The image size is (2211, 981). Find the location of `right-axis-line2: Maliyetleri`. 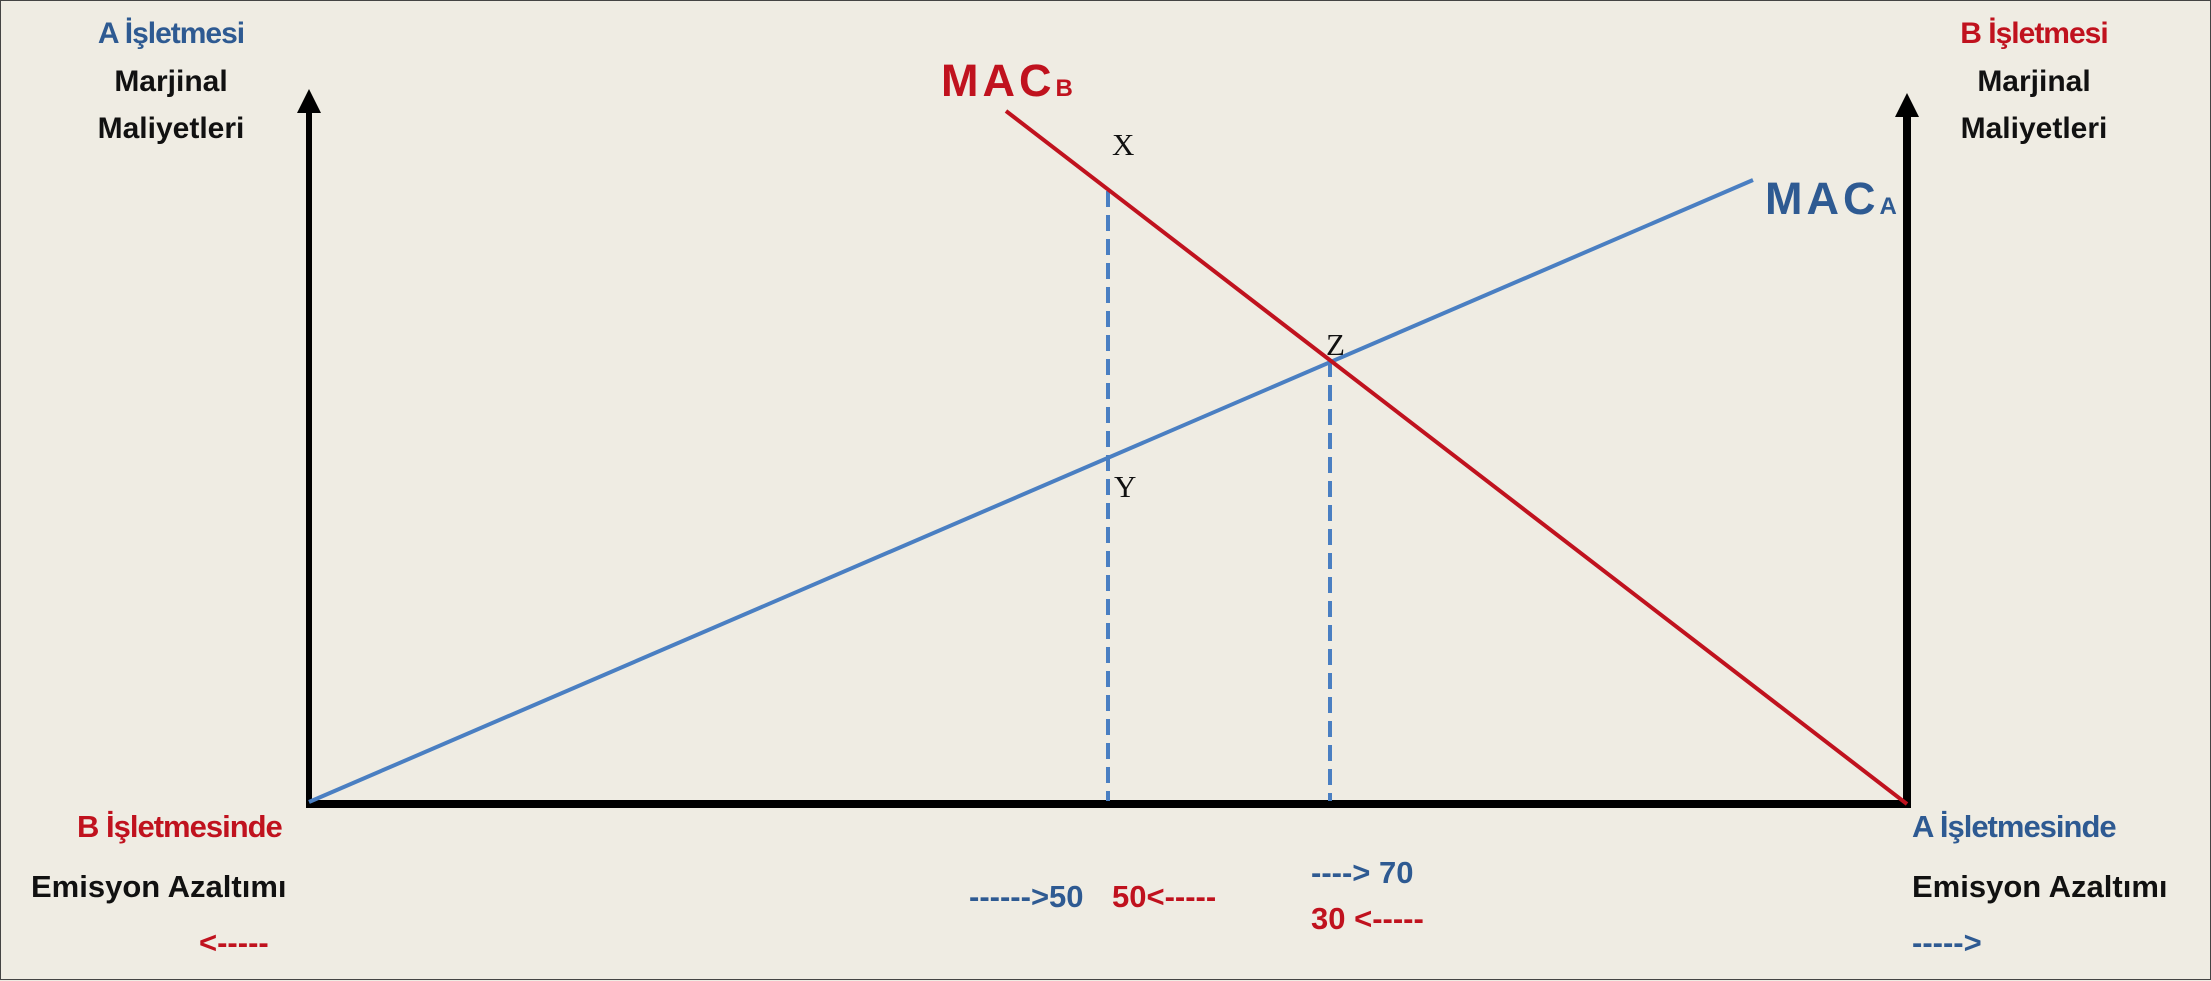

right-axis-line2: Maliyetleri is located at coordinates (2034, 128).